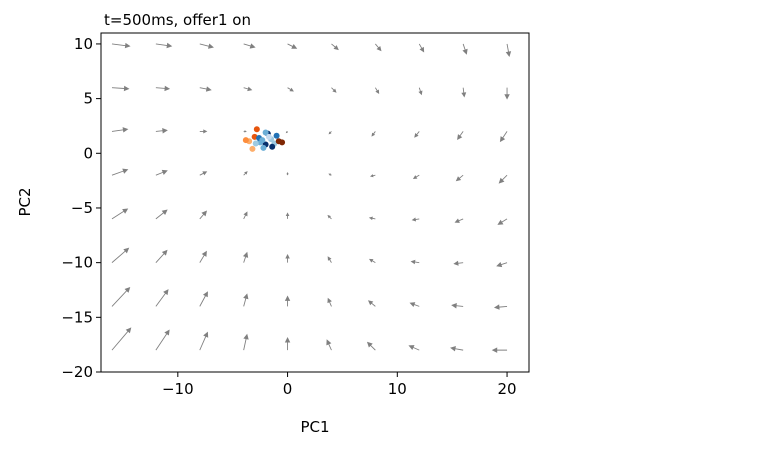 Image resolution: width=758 pixels, height=455 pixels. Describe the element at coordinates (77, 372) in the screenshot. I see `y-tick-label: −20` at that location.